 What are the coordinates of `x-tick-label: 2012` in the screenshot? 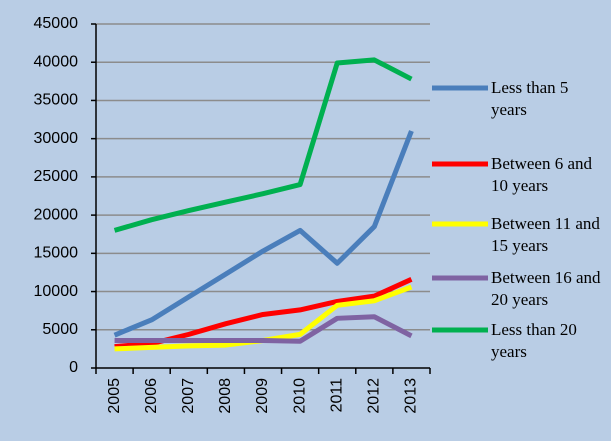 It's located at (374, 396).